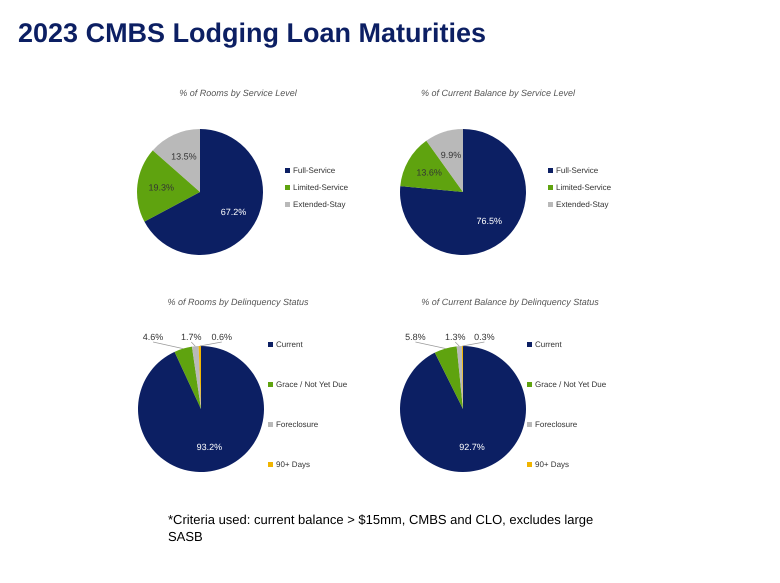 The height and width of the screenshot is (583, 780). Describe the element at coordinates (381, 528) in the screenshot. I see `text: *Criteria used: current balance > $15mm, CMBS and CLO, excludes large SASB` at that location.